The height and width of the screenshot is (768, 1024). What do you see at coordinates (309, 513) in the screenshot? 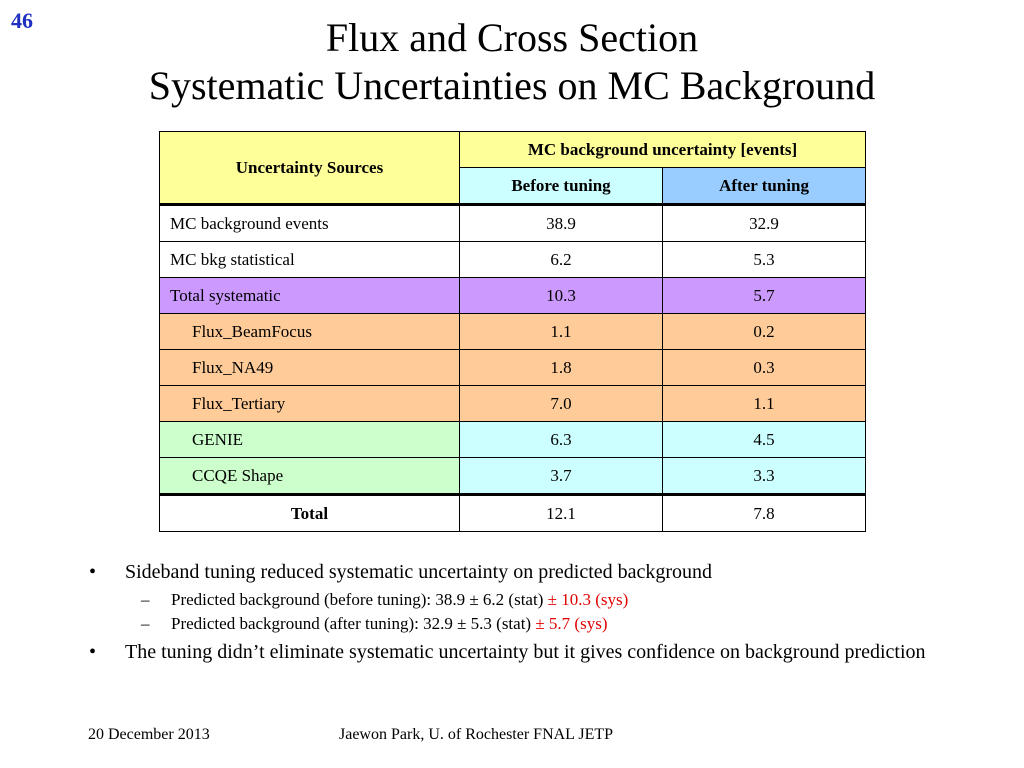
I see `row-label-total: Total` at bounding box center [309, 513].